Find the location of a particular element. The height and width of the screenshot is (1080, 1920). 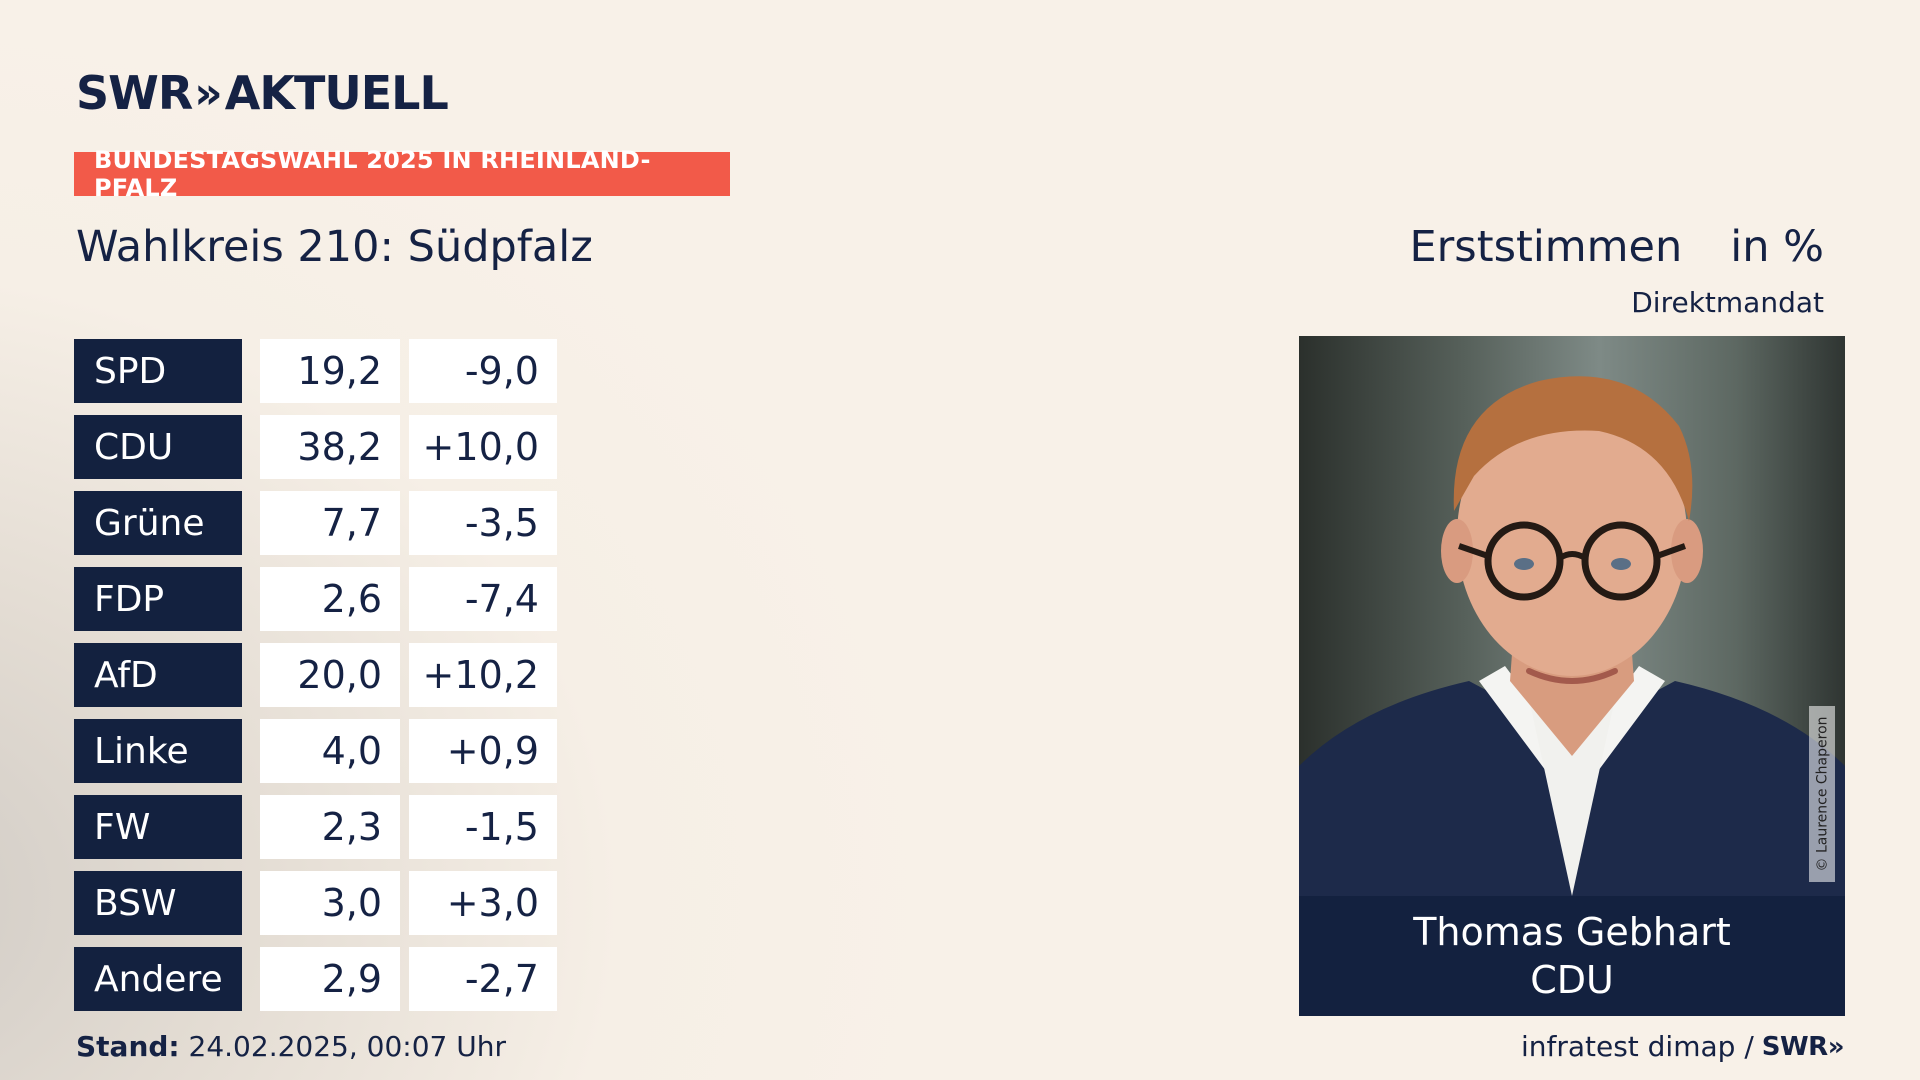

result-row: Grüne 7,7 -3,5 is located at coordinates (315, 523).